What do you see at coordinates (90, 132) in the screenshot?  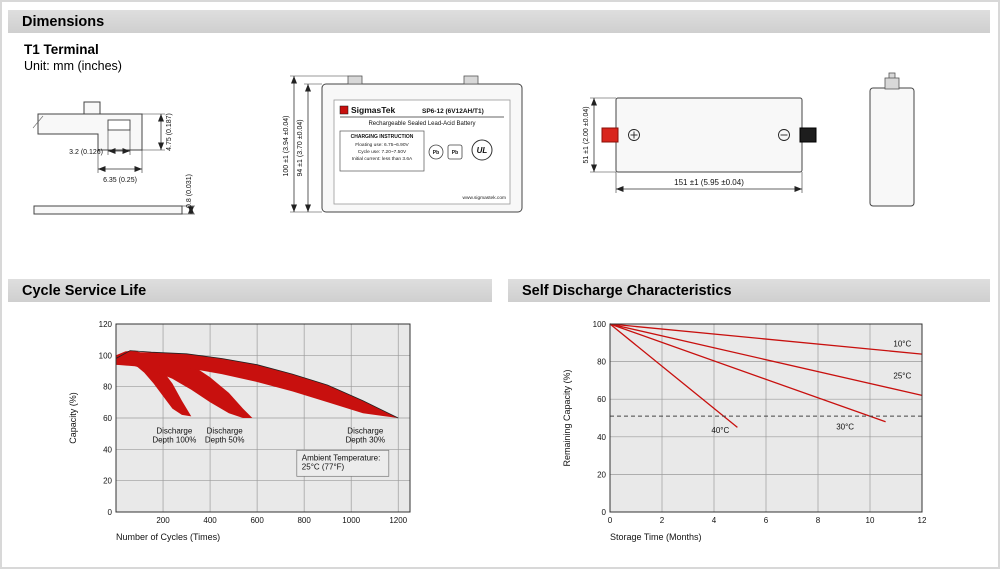 I see `terminal-body` at bounding box center [90, 132].